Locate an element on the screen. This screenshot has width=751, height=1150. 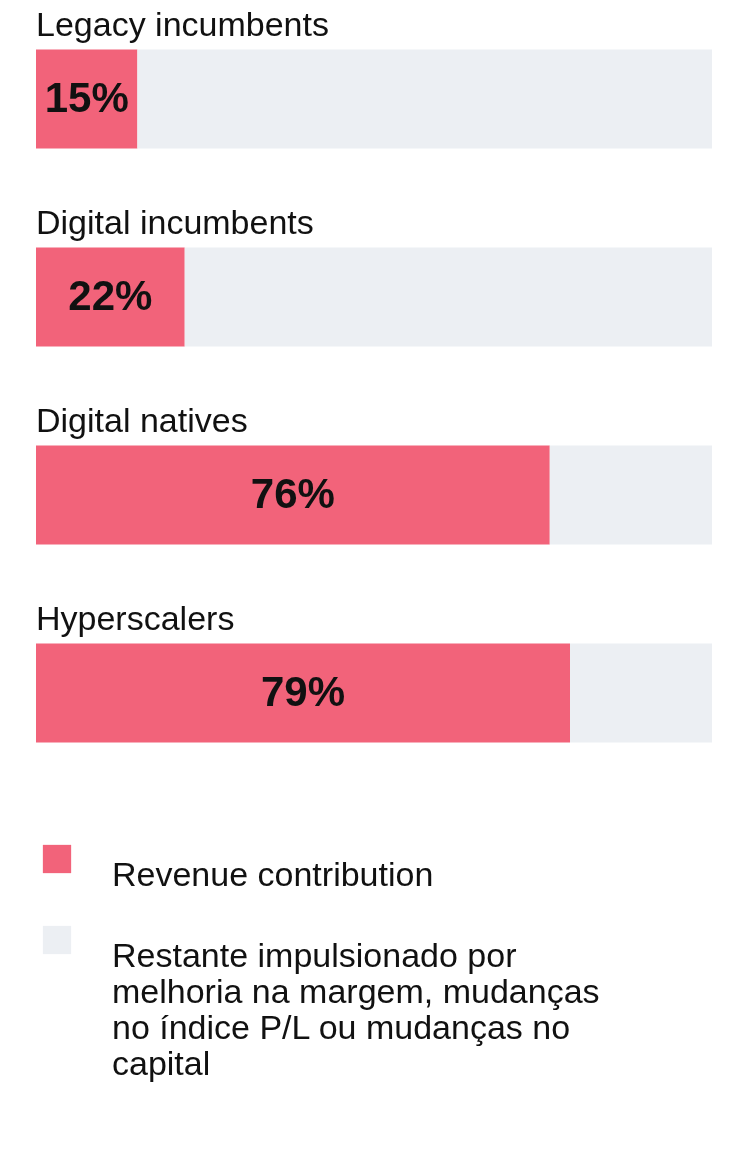
y-tick-label: Legacy incumbents is located at coordinates (182, 23).